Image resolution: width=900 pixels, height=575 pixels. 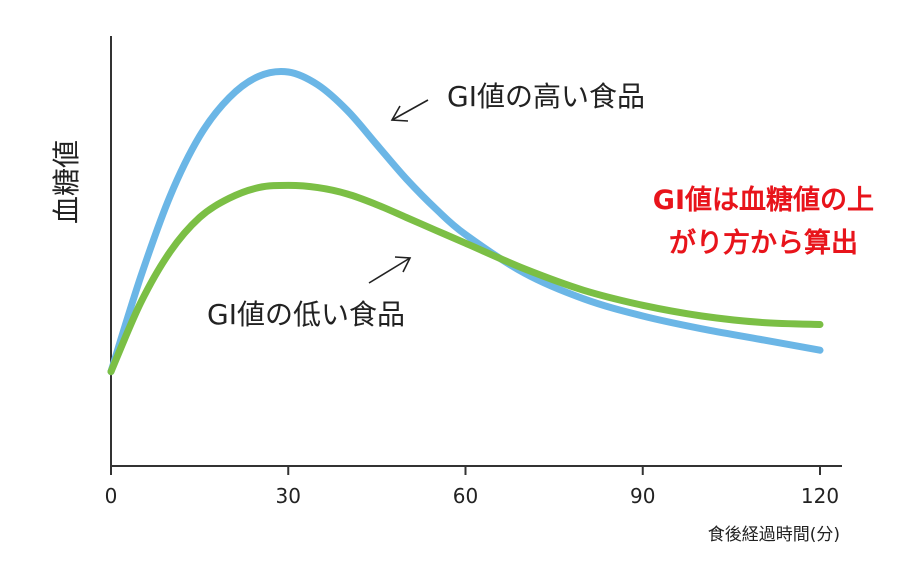 What do you see at coordinates (389, 270) in the screenshot?
I see `annotation-arrow-low` at bounding box center [389, 270].